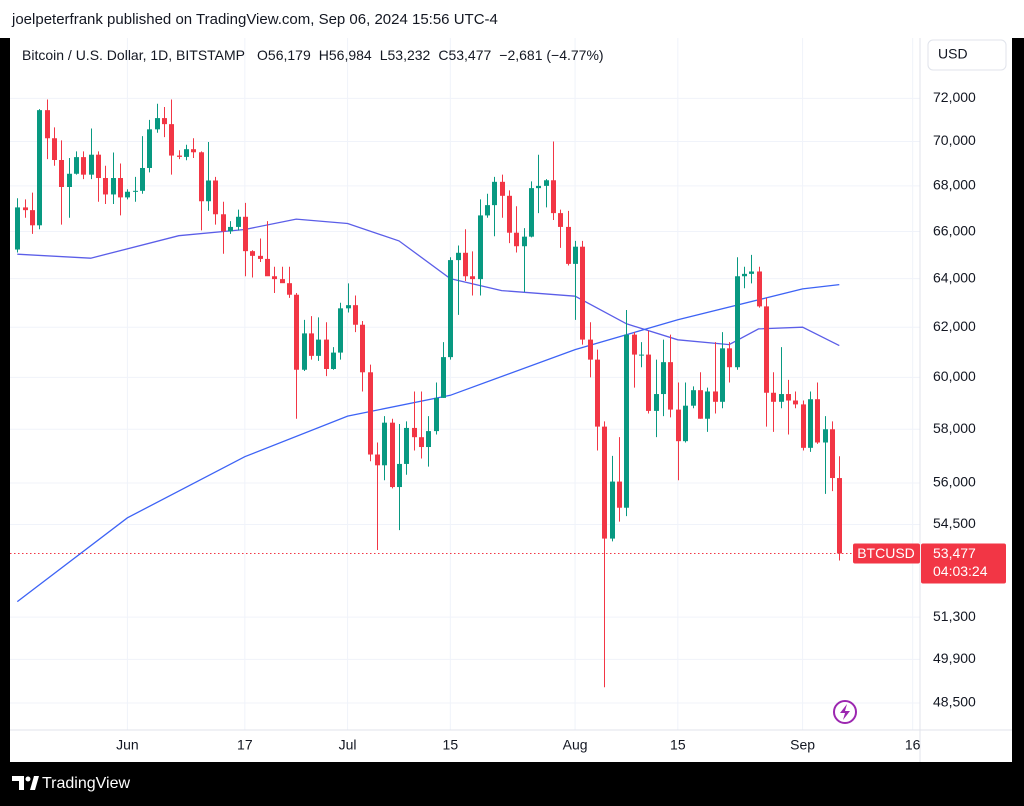 Image resolution: width=1024 pixels, height=806 pixels. What do you see at coordinates (954, 616) in the screenshot?
I see `y-tick-label: 51,300` at bounding box center [954, 616].